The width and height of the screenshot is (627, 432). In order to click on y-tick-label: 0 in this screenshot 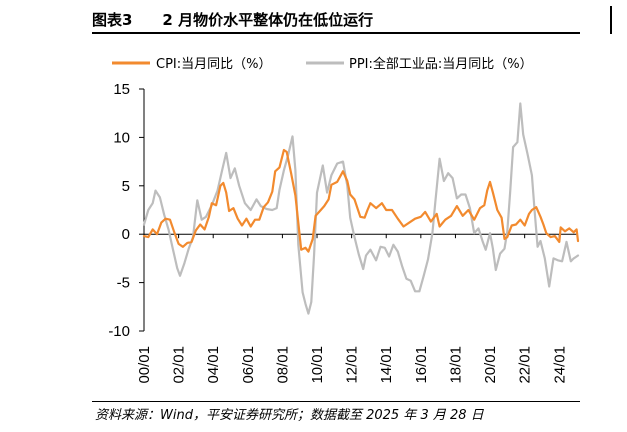, I will do `click(126, 234)`.